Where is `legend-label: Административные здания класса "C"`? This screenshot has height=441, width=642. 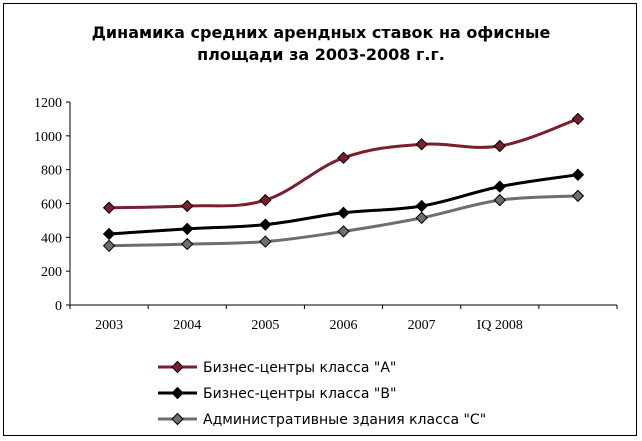 legend-label: Административные здания класса "C" is located at coordinates (344, 420).